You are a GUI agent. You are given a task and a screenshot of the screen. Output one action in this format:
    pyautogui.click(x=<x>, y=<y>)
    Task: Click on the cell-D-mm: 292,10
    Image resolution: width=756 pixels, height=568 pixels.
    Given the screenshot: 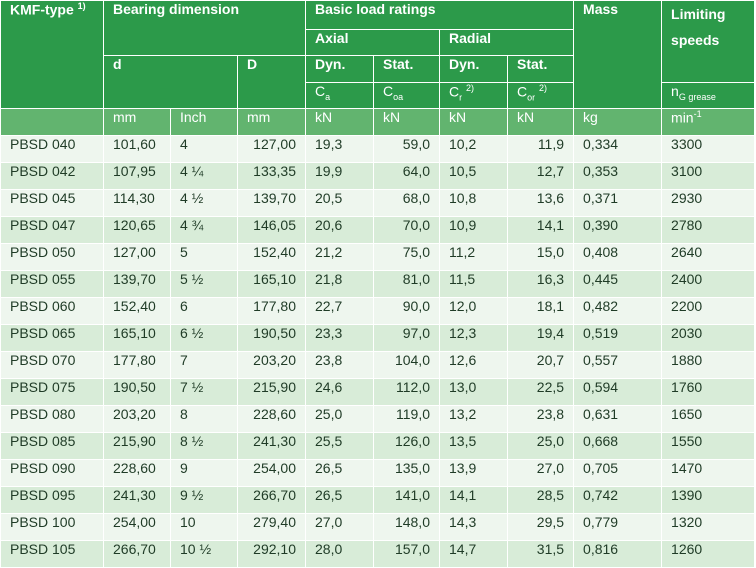 What is the action you would take?
    pyautogui.click(x=271, y=554)
    